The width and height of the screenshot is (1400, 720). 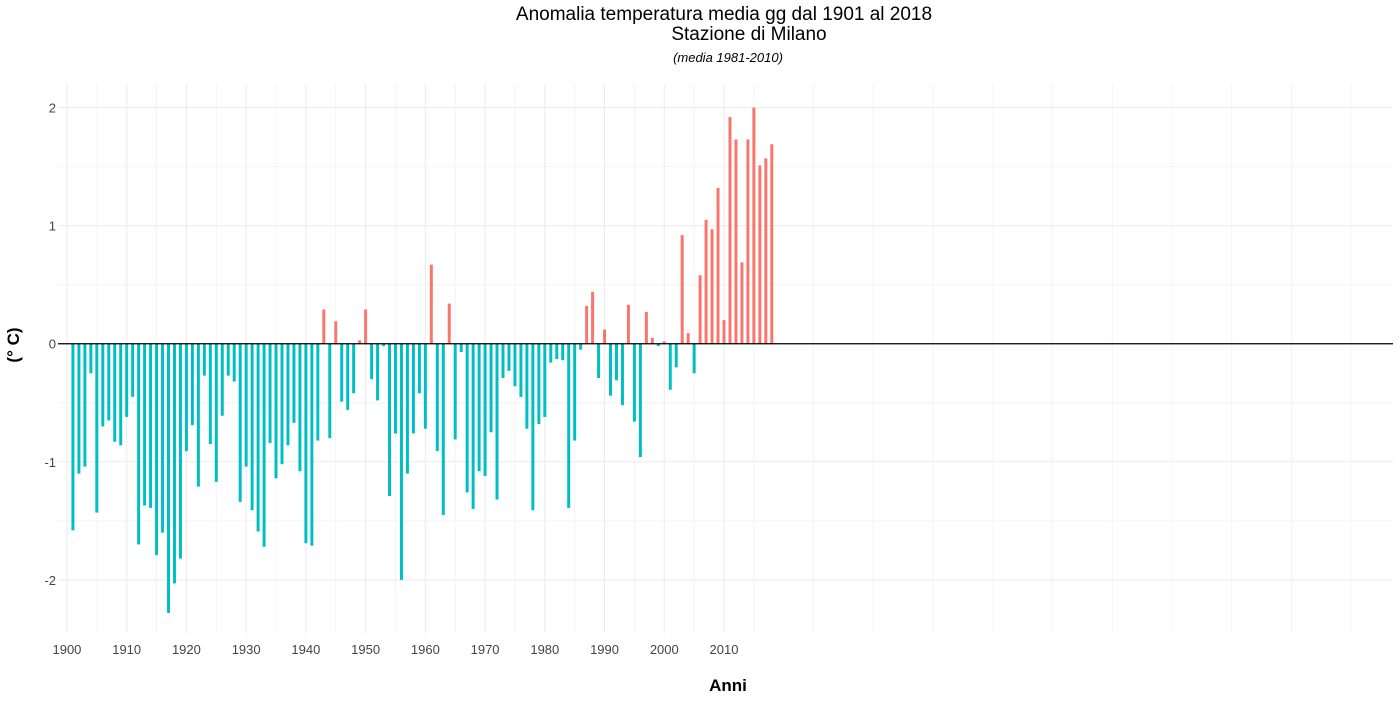 What do you see at coordinates (234, 362) in the screenshot?
I see `bar-1928` at bounding box center [234, 362].